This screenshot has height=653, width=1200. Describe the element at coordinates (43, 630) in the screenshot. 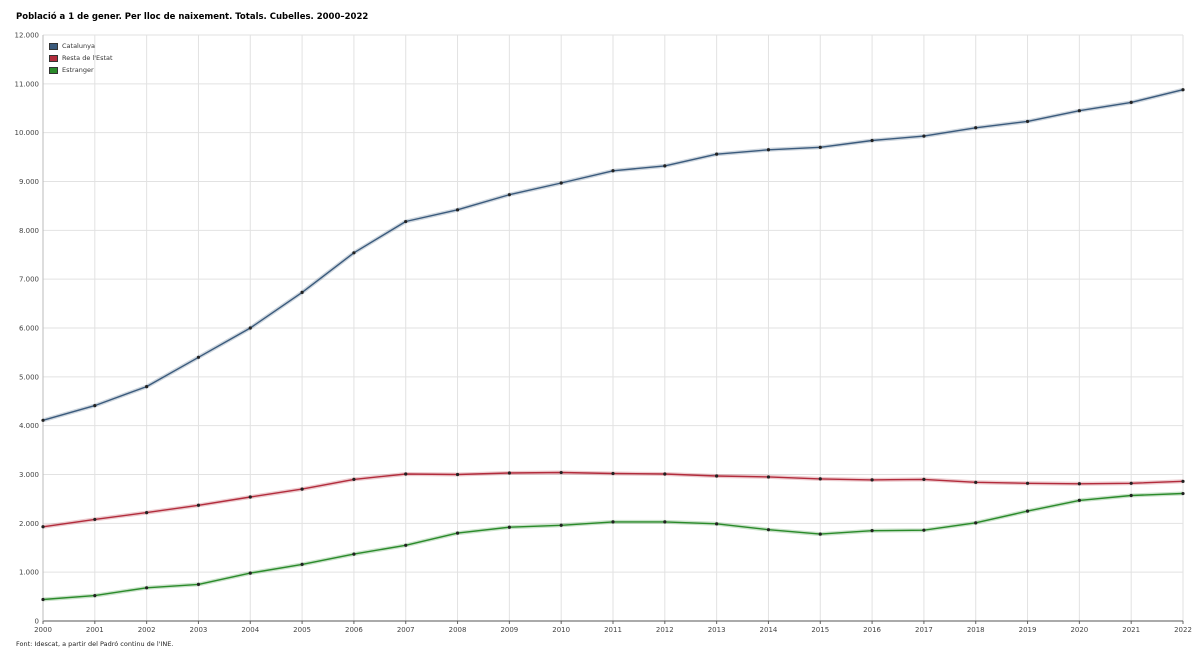

I see `x-tick-label: 2000` at that location.